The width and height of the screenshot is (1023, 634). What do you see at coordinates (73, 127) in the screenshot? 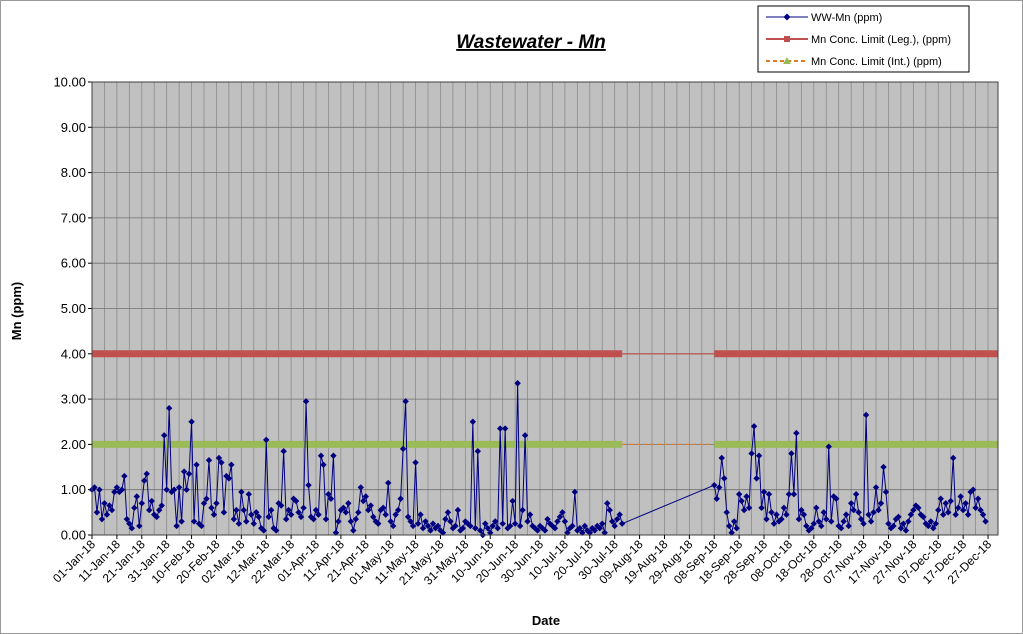
I see `y-tick-label: 9.00` at bounding box center [73, 127].